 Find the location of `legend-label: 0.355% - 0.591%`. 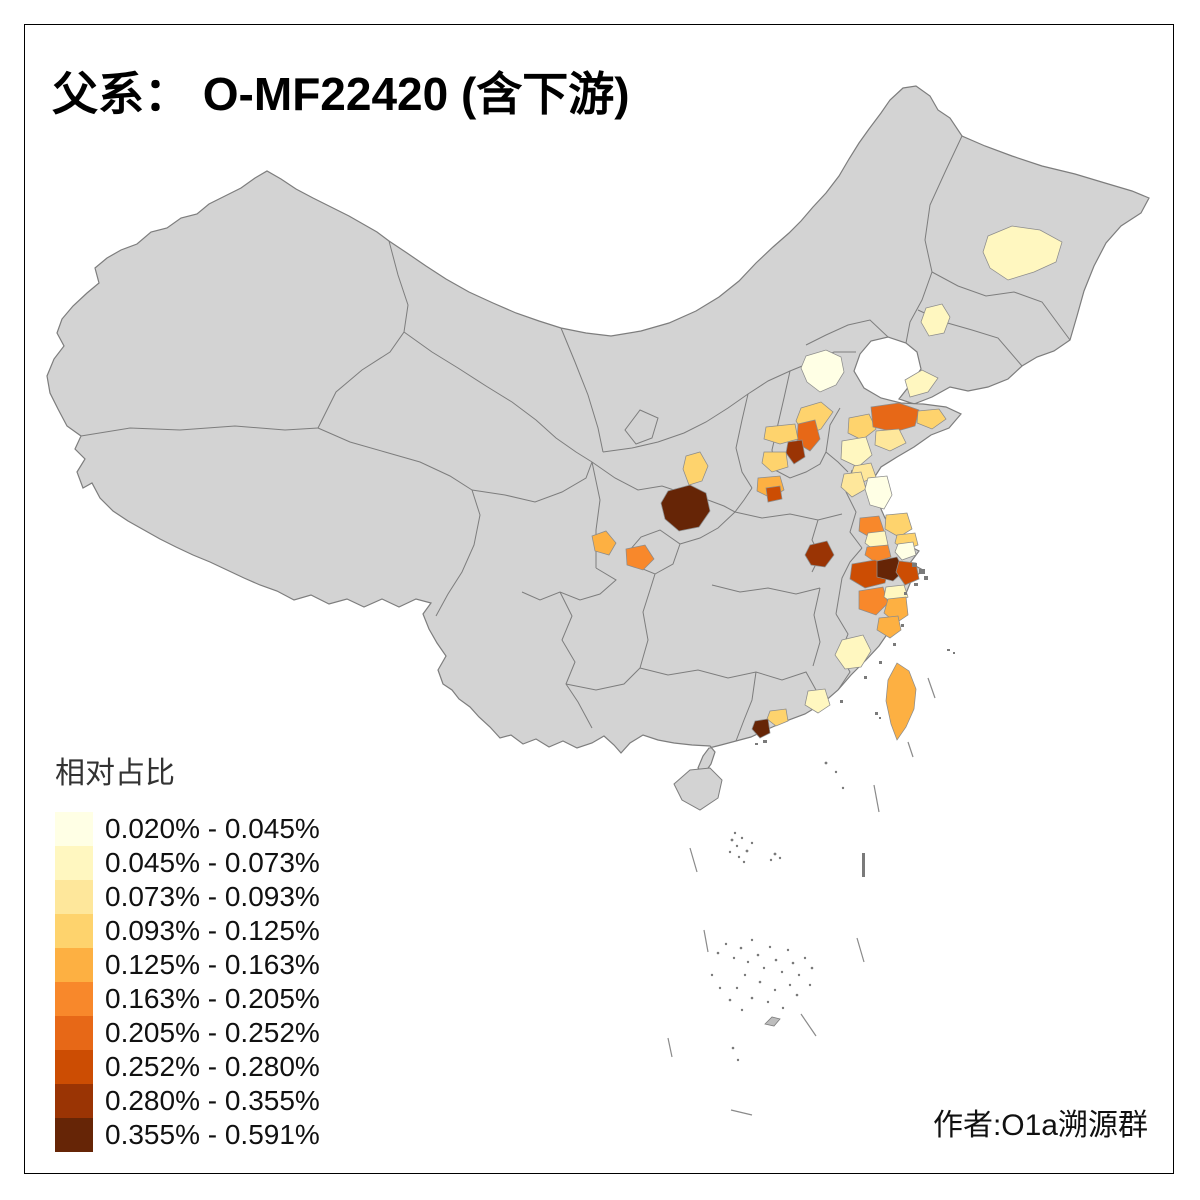

legend-label: 0.355% - 0.591% is located at coordinates (212, 1134).